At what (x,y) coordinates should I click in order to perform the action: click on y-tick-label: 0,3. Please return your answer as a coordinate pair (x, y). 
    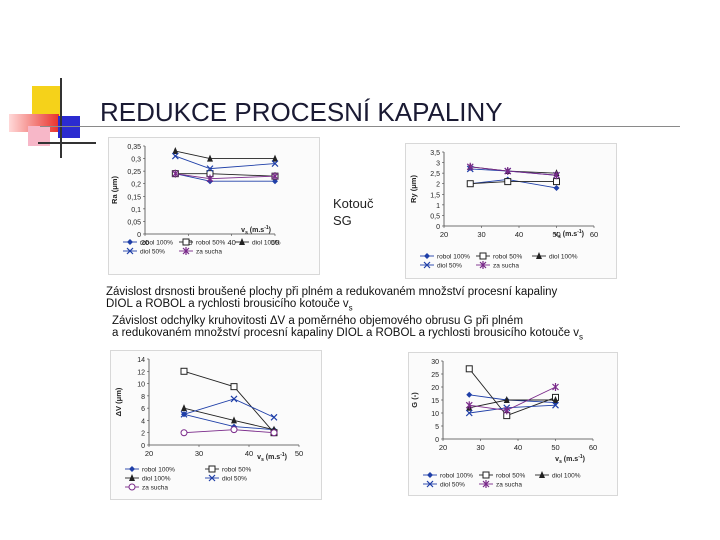
    Looking at the image, I should click on (136, 160).